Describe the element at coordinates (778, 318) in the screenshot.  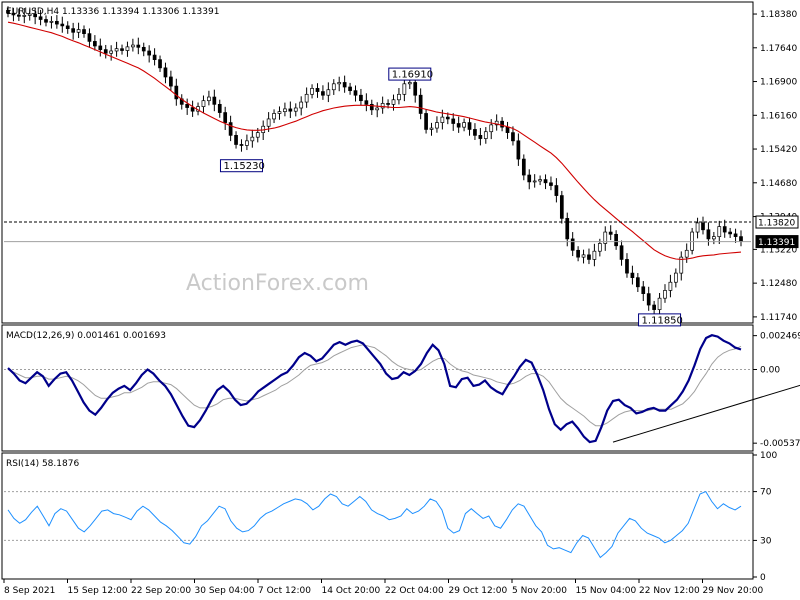
I see `price-tick-label: 1.11740` at that location.